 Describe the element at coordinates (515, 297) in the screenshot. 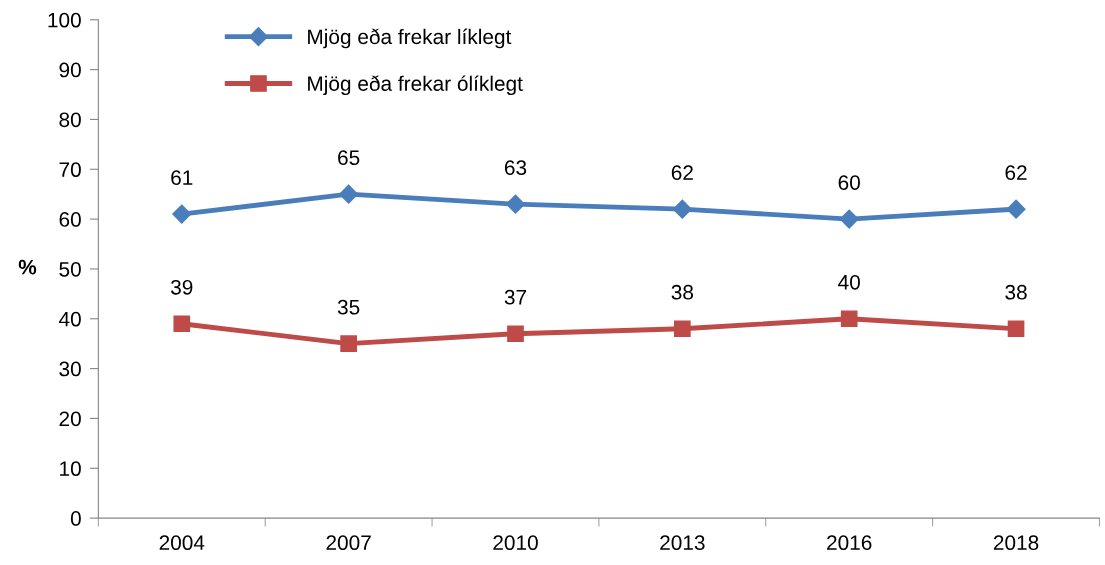

I see `data-label: 37` at that location.